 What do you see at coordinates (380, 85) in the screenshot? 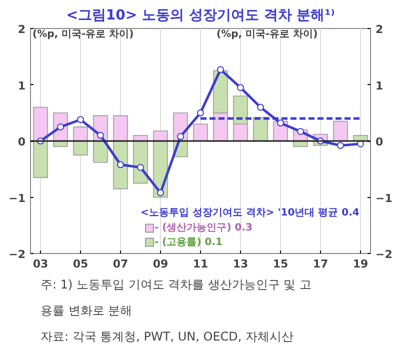
I see `y2-tick-label: 1` at bounding box center [380, 85].